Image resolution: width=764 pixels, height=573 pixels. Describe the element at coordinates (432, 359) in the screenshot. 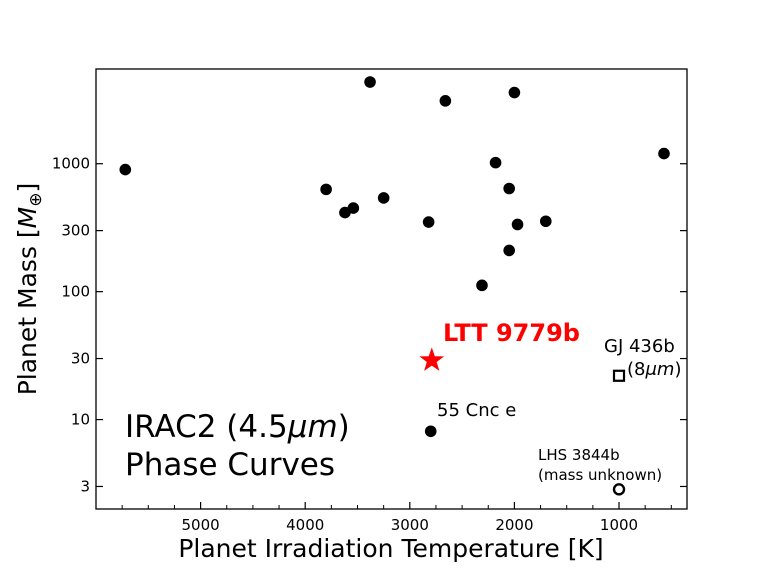

I see `ltt9779b-star-marker` at that location.